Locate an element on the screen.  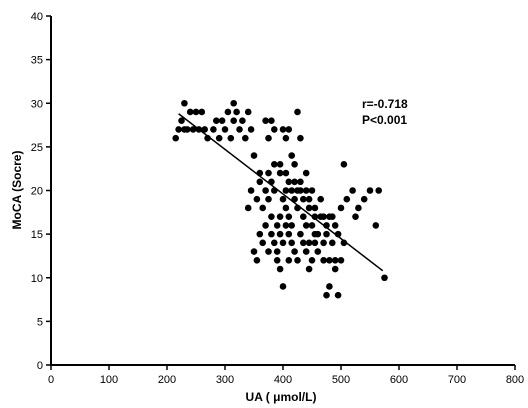
y-tick-label: 0 is located at coordinates (40, 366).